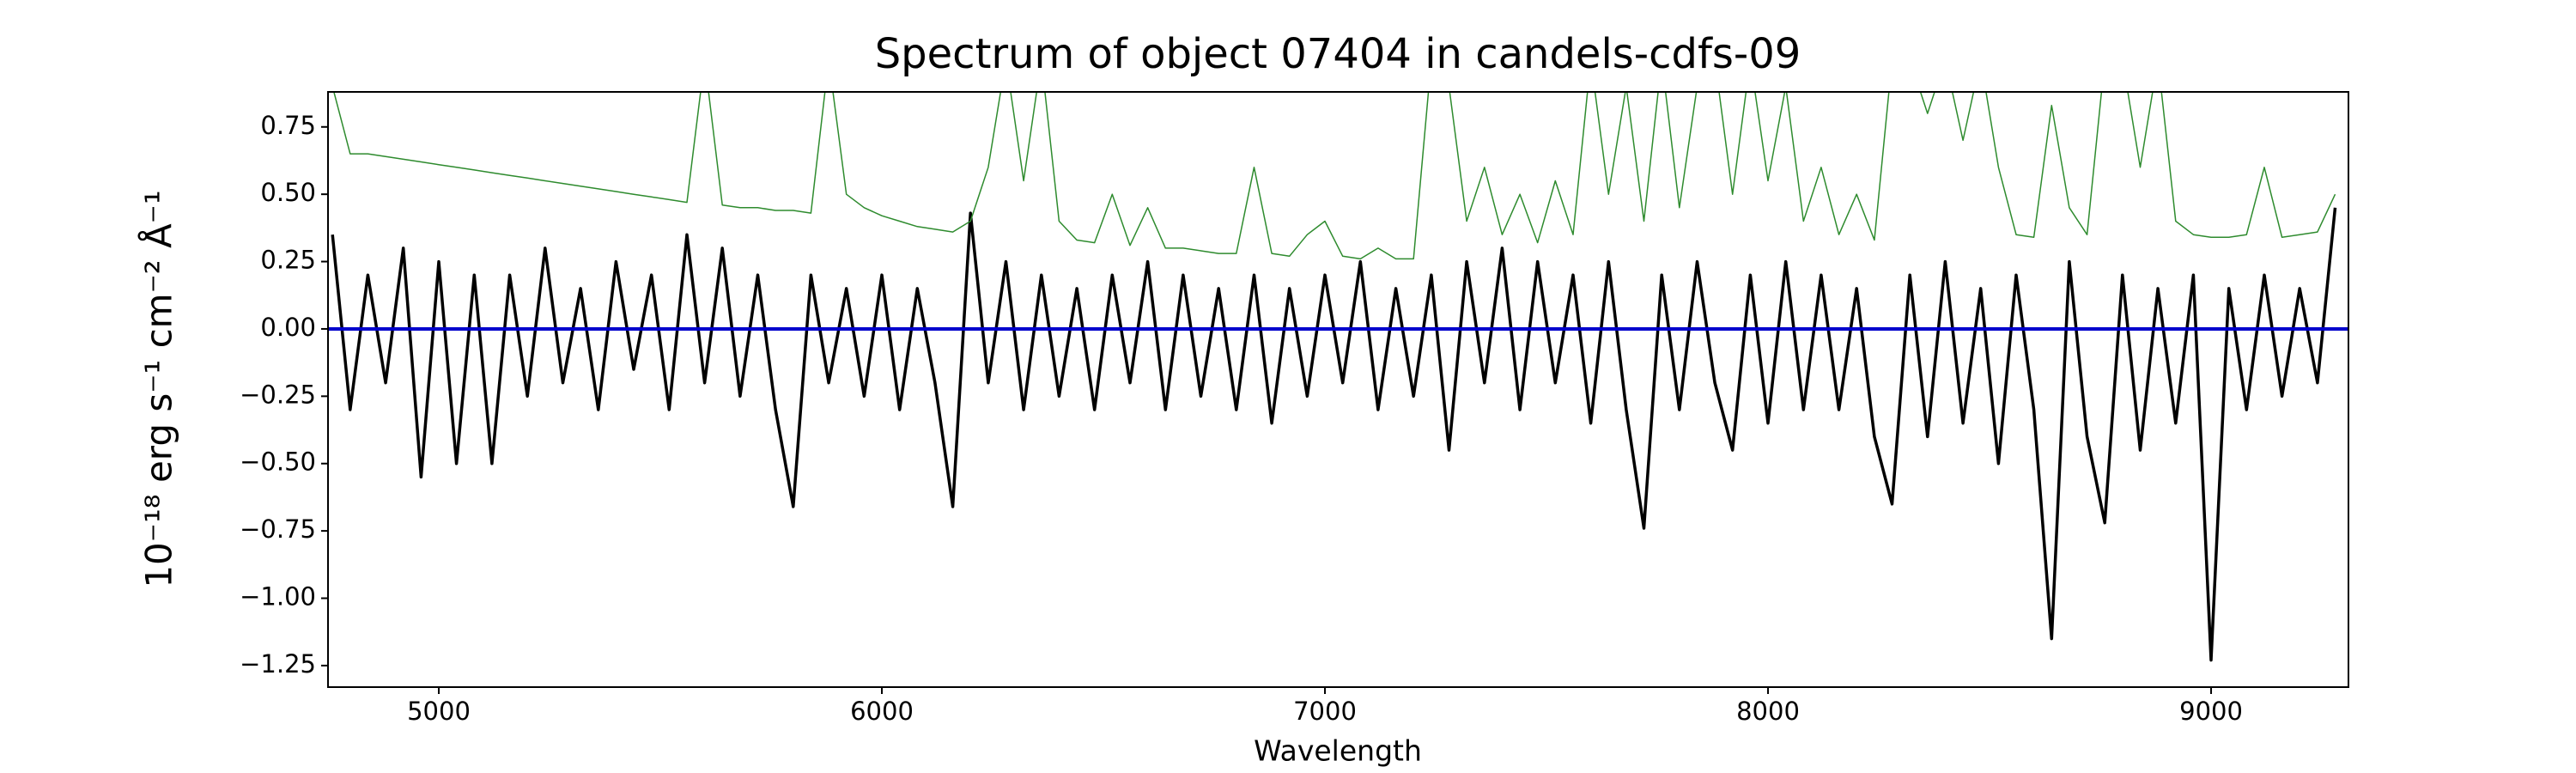 This screenshot has width=2576, height=773. I want to click on y-tick-label: 0.25, so click(288, 260).